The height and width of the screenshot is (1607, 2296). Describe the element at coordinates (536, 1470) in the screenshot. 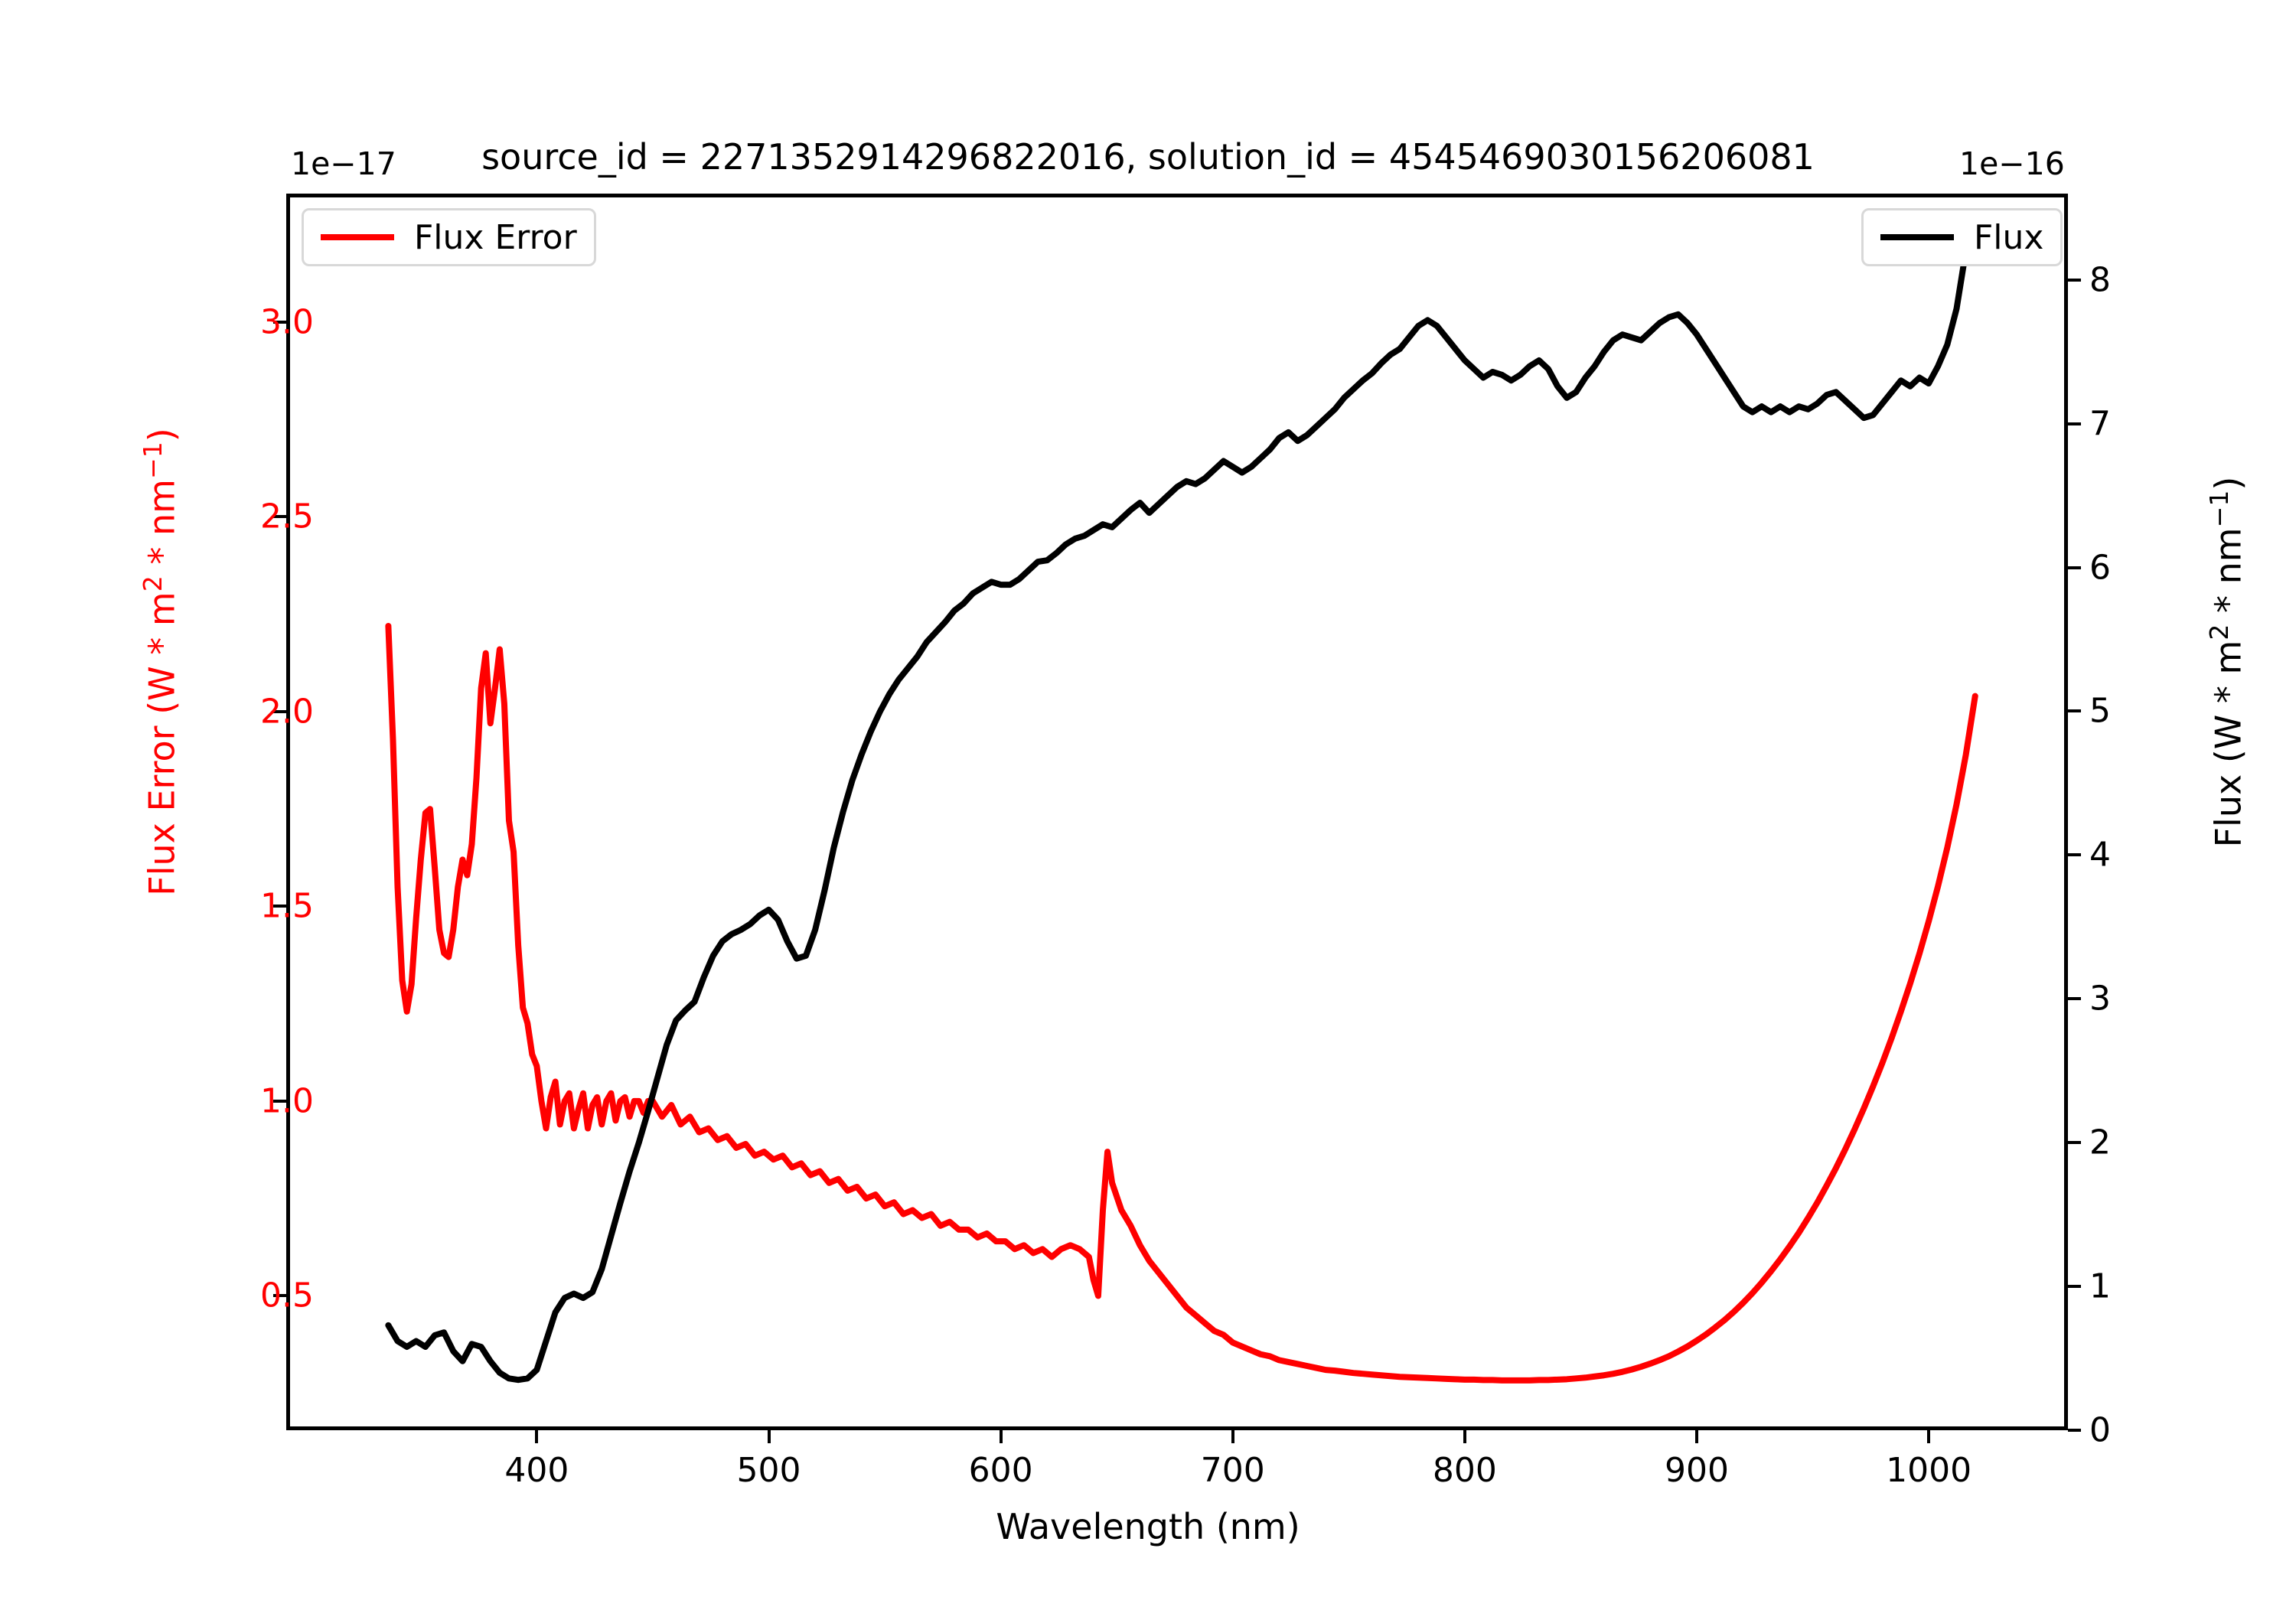

I see `x-tick-label: 400` at that location.